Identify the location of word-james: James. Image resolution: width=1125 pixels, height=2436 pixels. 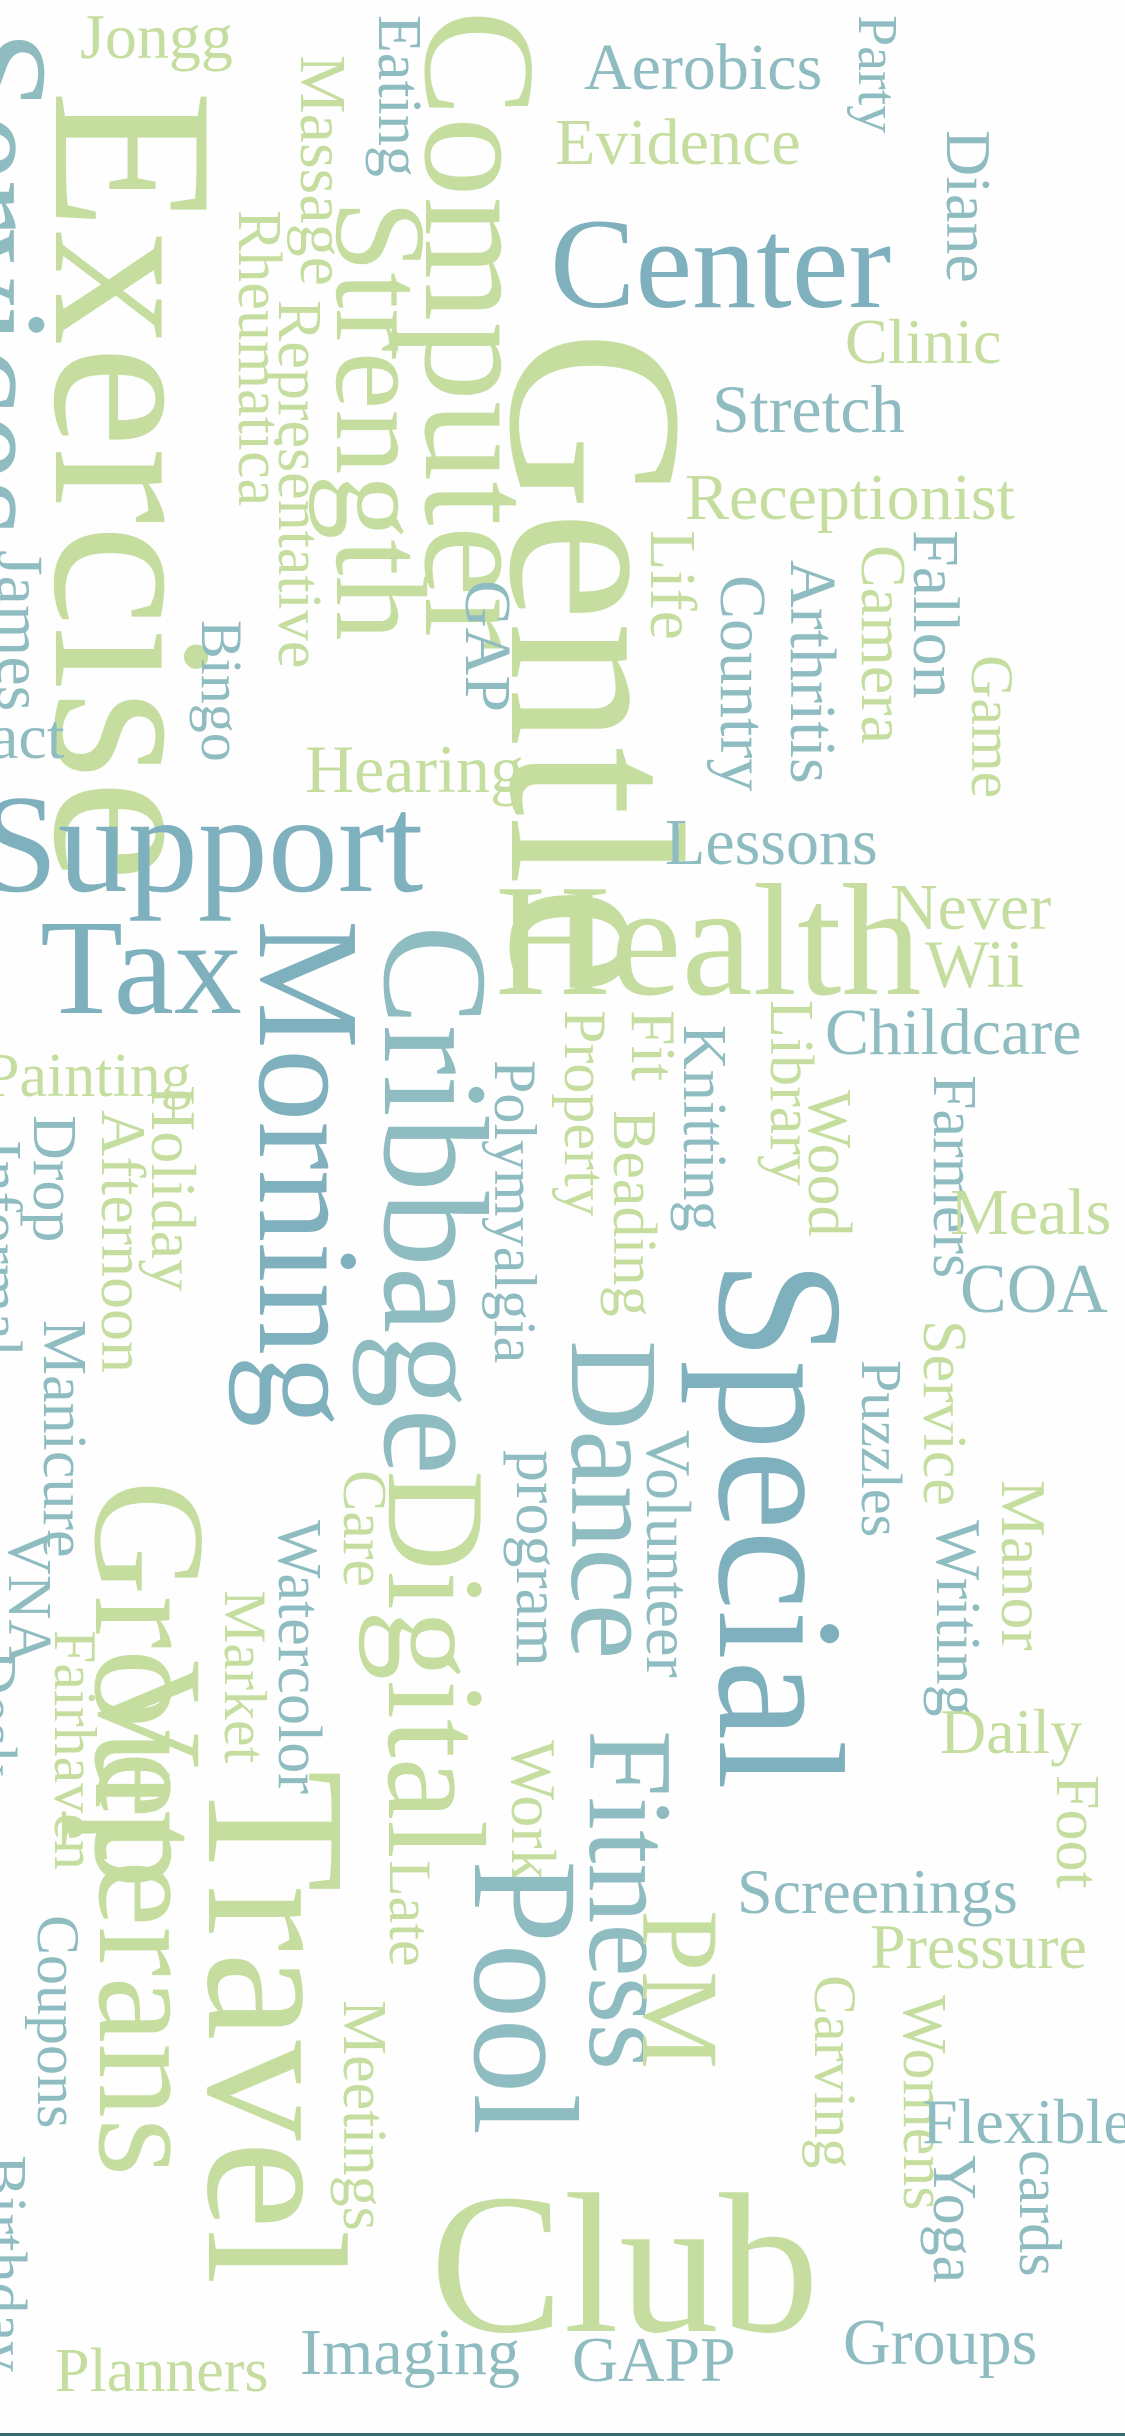
(28, 631).